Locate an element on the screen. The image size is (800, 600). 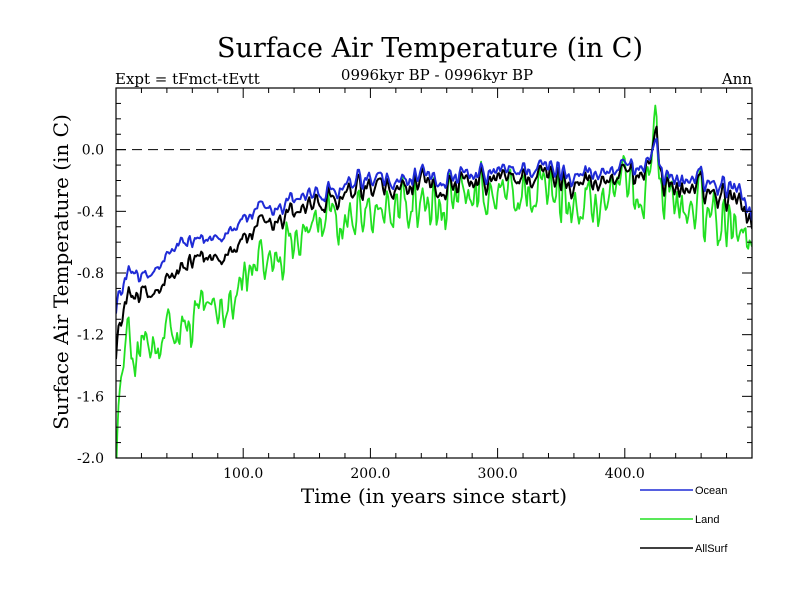
x-tick-label: 300.0 is located at coordinates (498, 474).